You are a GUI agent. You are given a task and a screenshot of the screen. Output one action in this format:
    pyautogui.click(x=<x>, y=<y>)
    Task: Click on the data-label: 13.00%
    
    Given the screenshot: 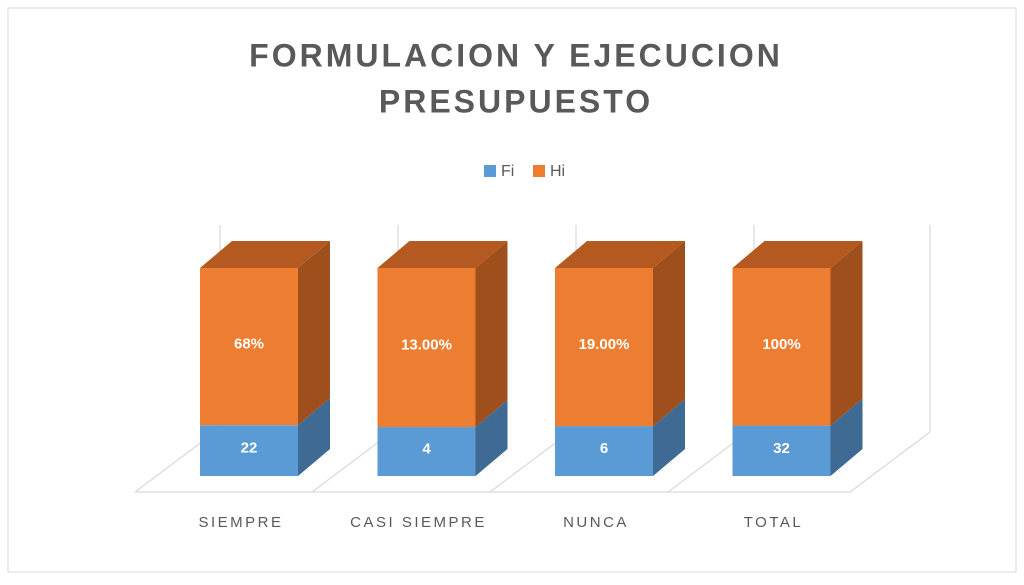 What is the action you would take?
    pyautogui.click(x=426, y=344)
    